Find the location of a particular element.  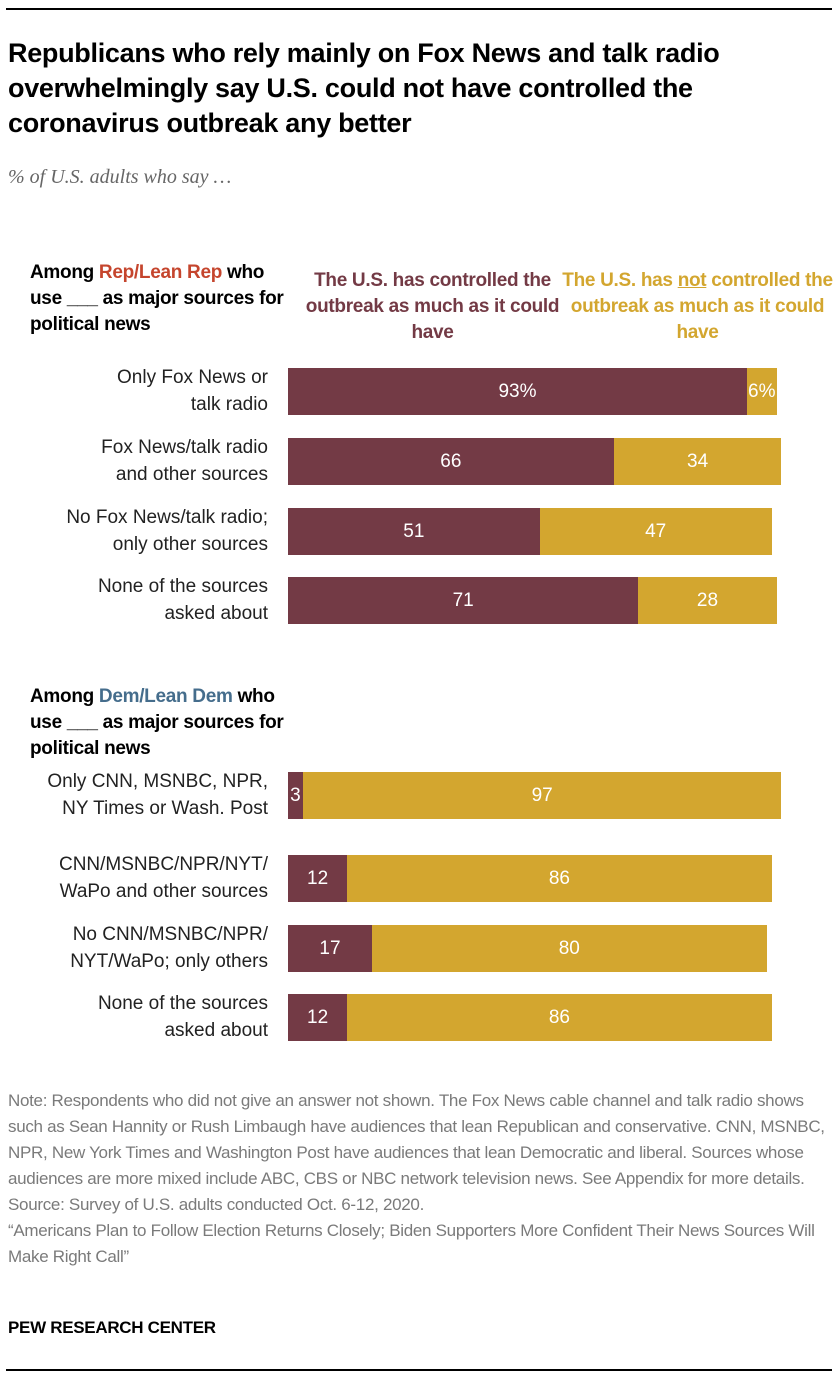

row-label: No CNN/MSNBC/NPR/NYT/WaPo; only others is located at coordinates (169, 948).